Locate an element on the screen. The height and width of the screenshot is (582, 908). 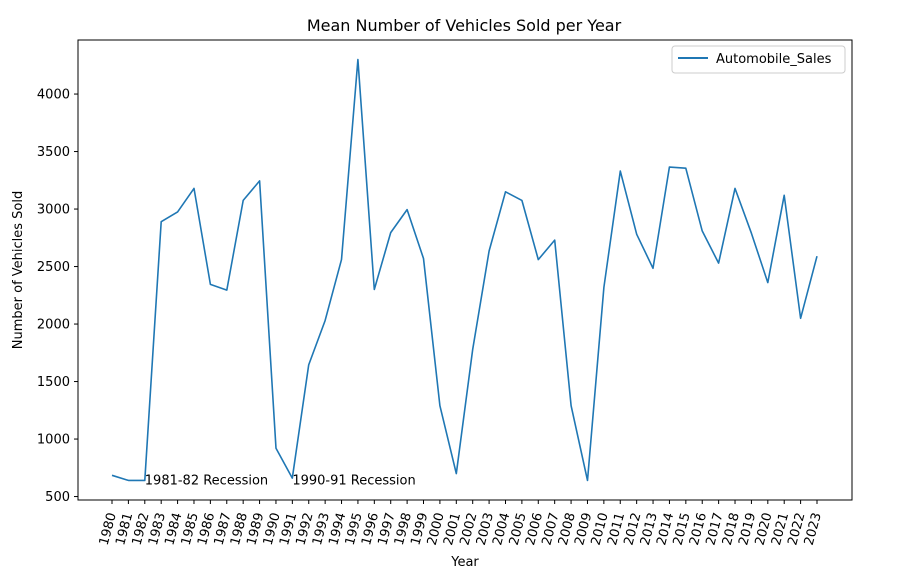
y-axis-label: Number of Vehicles Sold is located at coordinates (18, 270).